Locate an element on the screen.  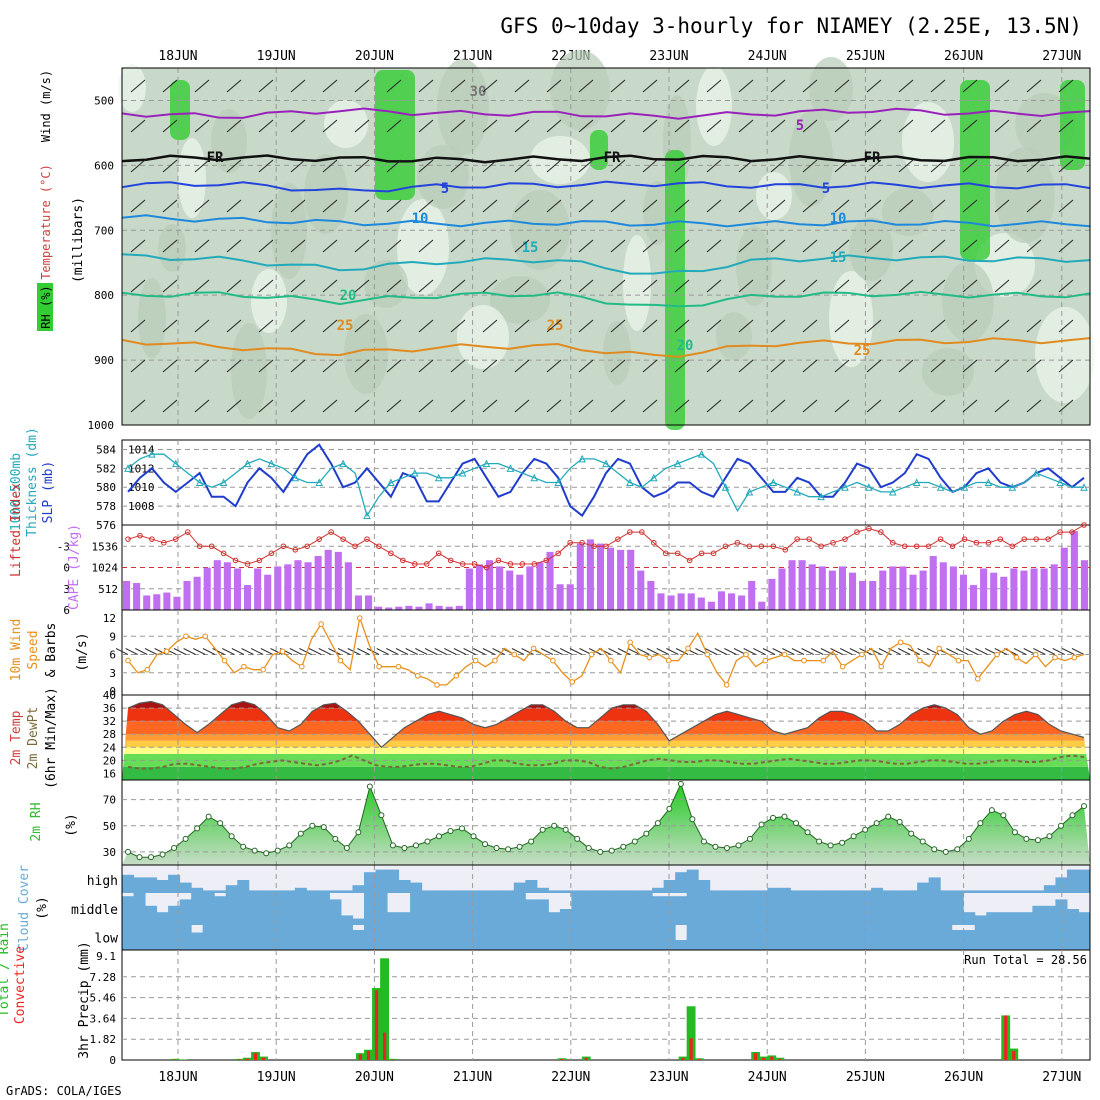
series-line is located at coordinates (606, 480).